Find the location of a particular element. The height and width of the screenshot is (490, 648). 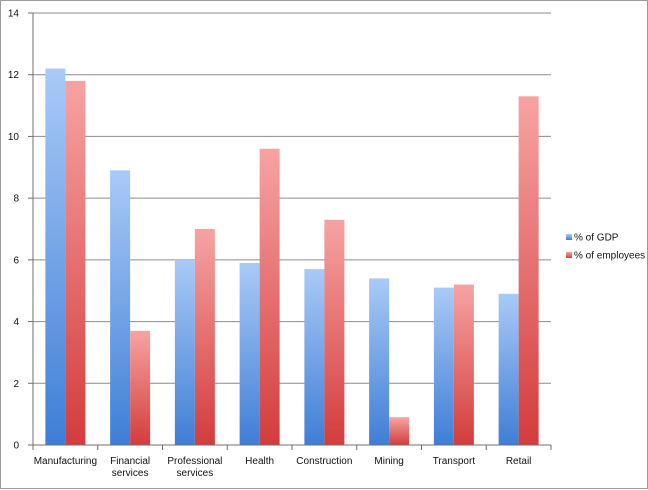

x-category-label: Mining is located at coordinates (388, 461).